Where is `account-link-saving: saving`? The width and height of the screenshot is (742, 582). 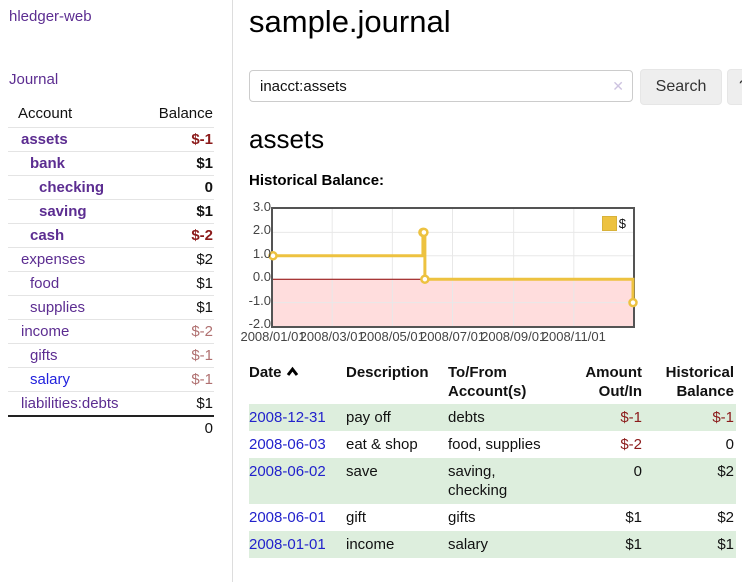
account-link-saving: saving is located at coordinates (63, 211).